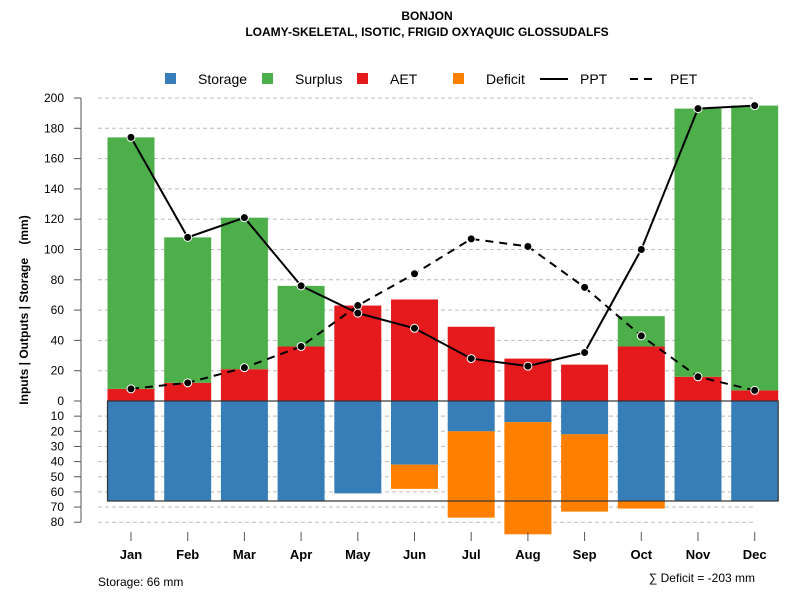  Describe the element at coordinates (58, 371) in the screenshot. I see `y-tick-label: 20` at that location.